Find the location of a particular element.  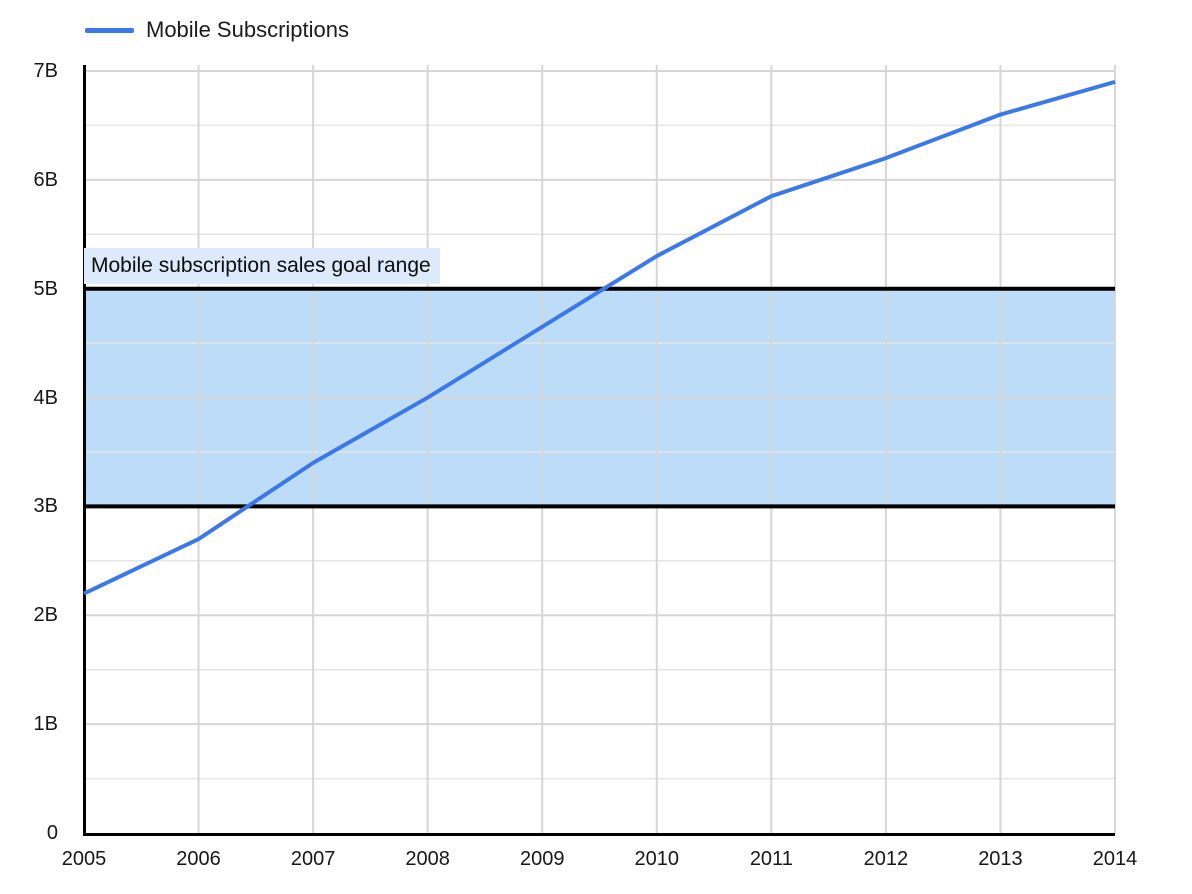

x-axis-tick: 2005 is located at coordinates (84, 859).